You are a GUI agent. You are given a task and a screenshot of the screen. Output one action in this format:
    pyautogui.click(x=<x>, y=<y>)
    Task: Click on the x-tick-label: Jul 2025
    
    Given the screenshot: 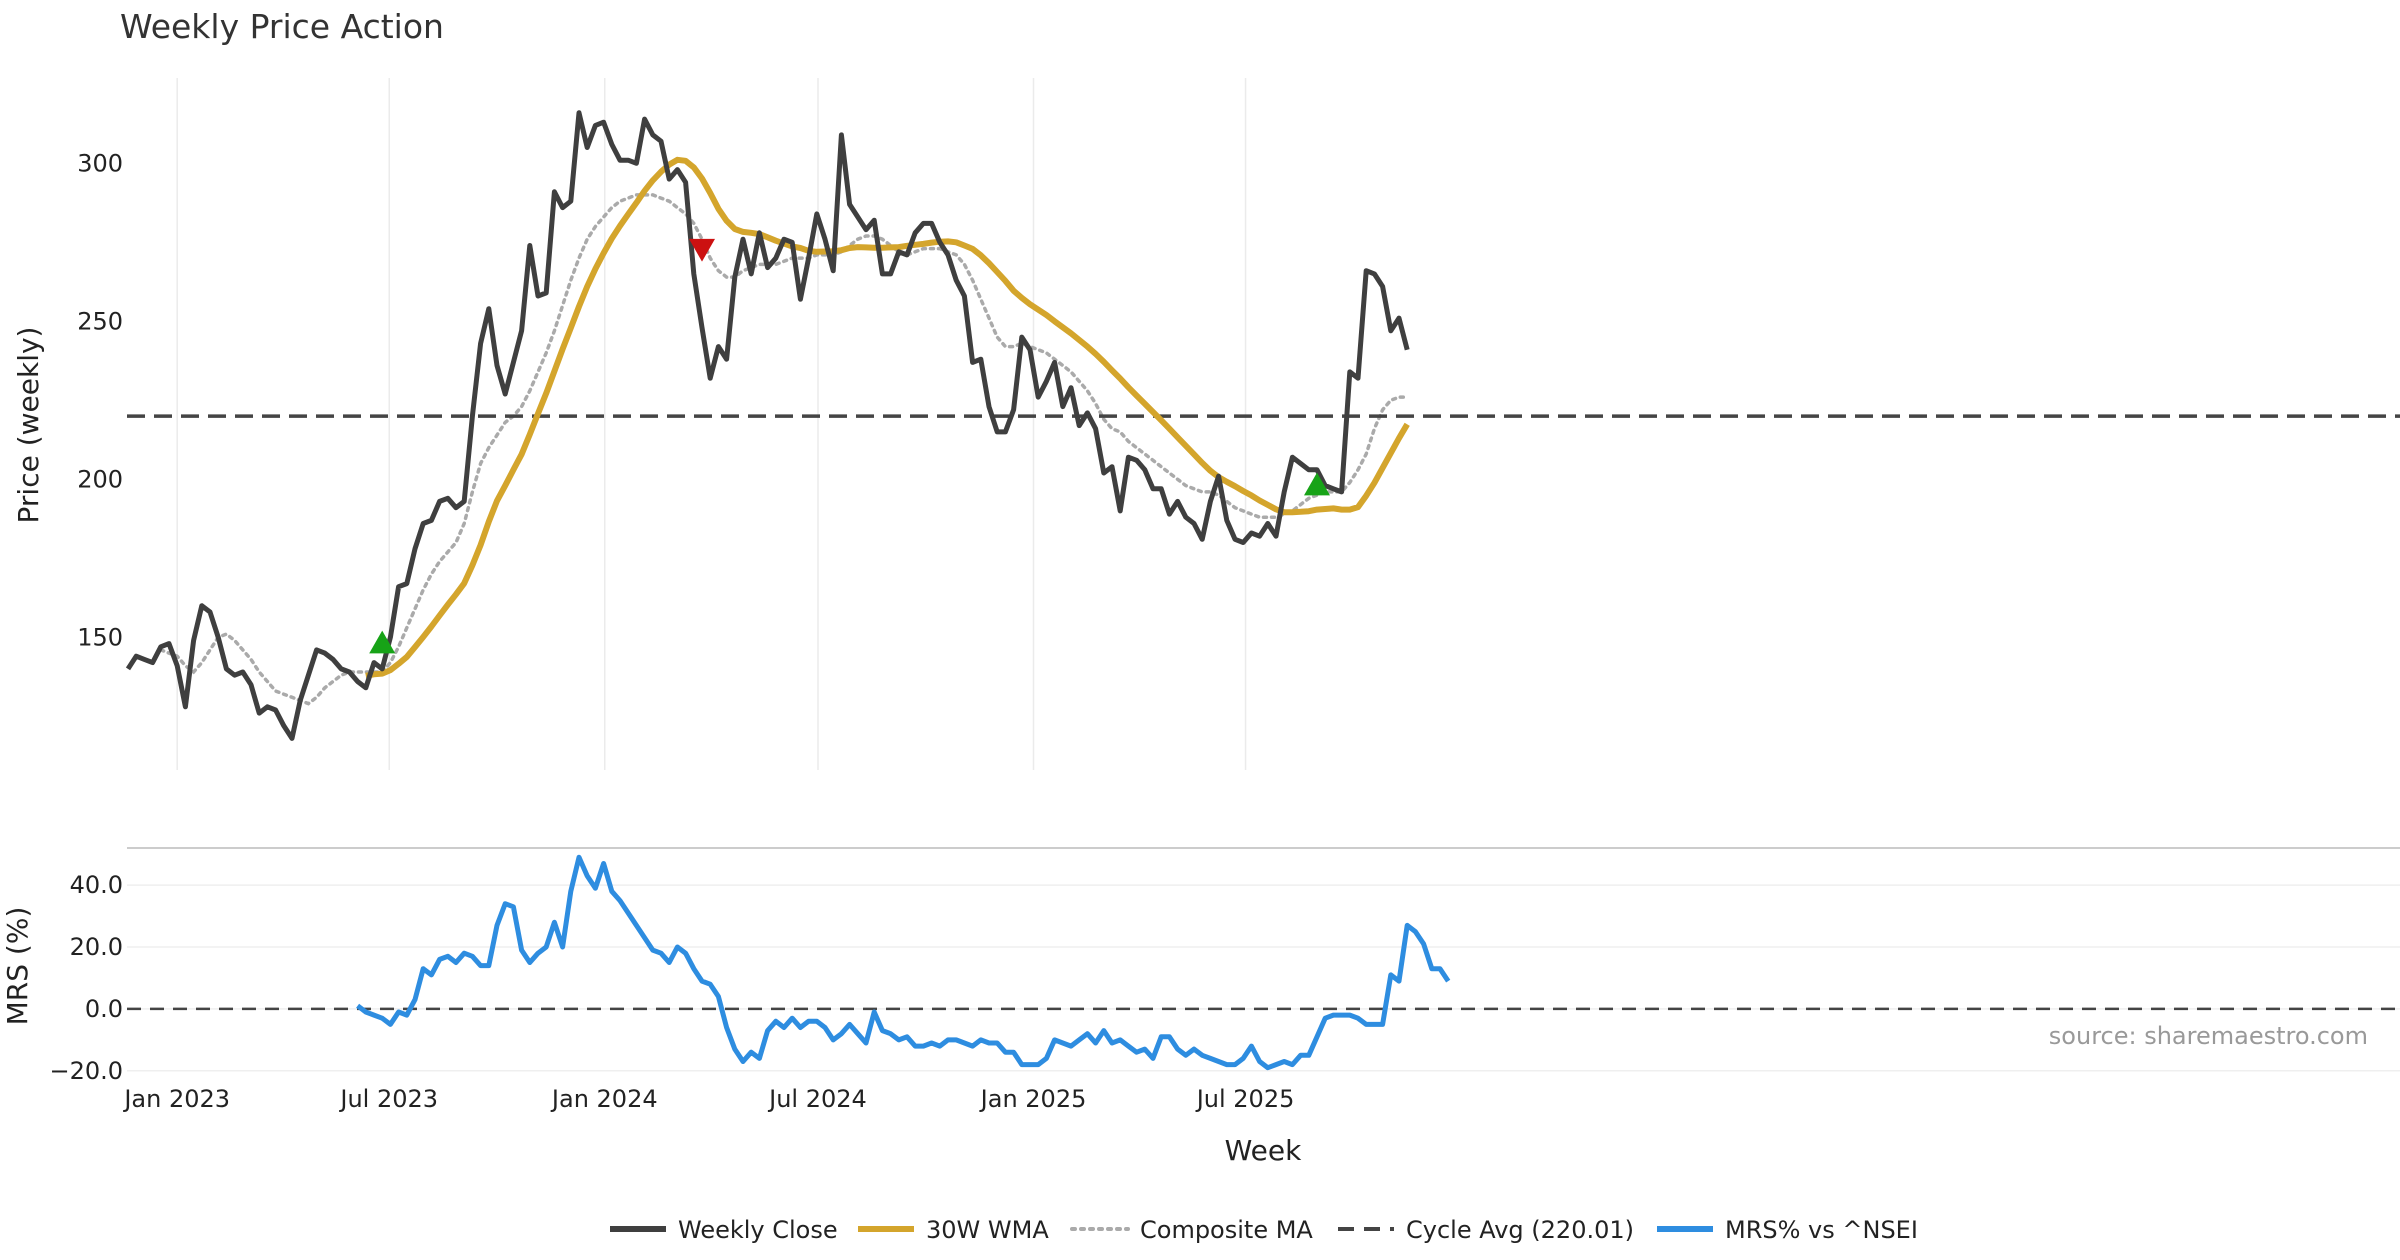 What is the action you would take?
    pyautogui.click(x=1245, y=1099)
    